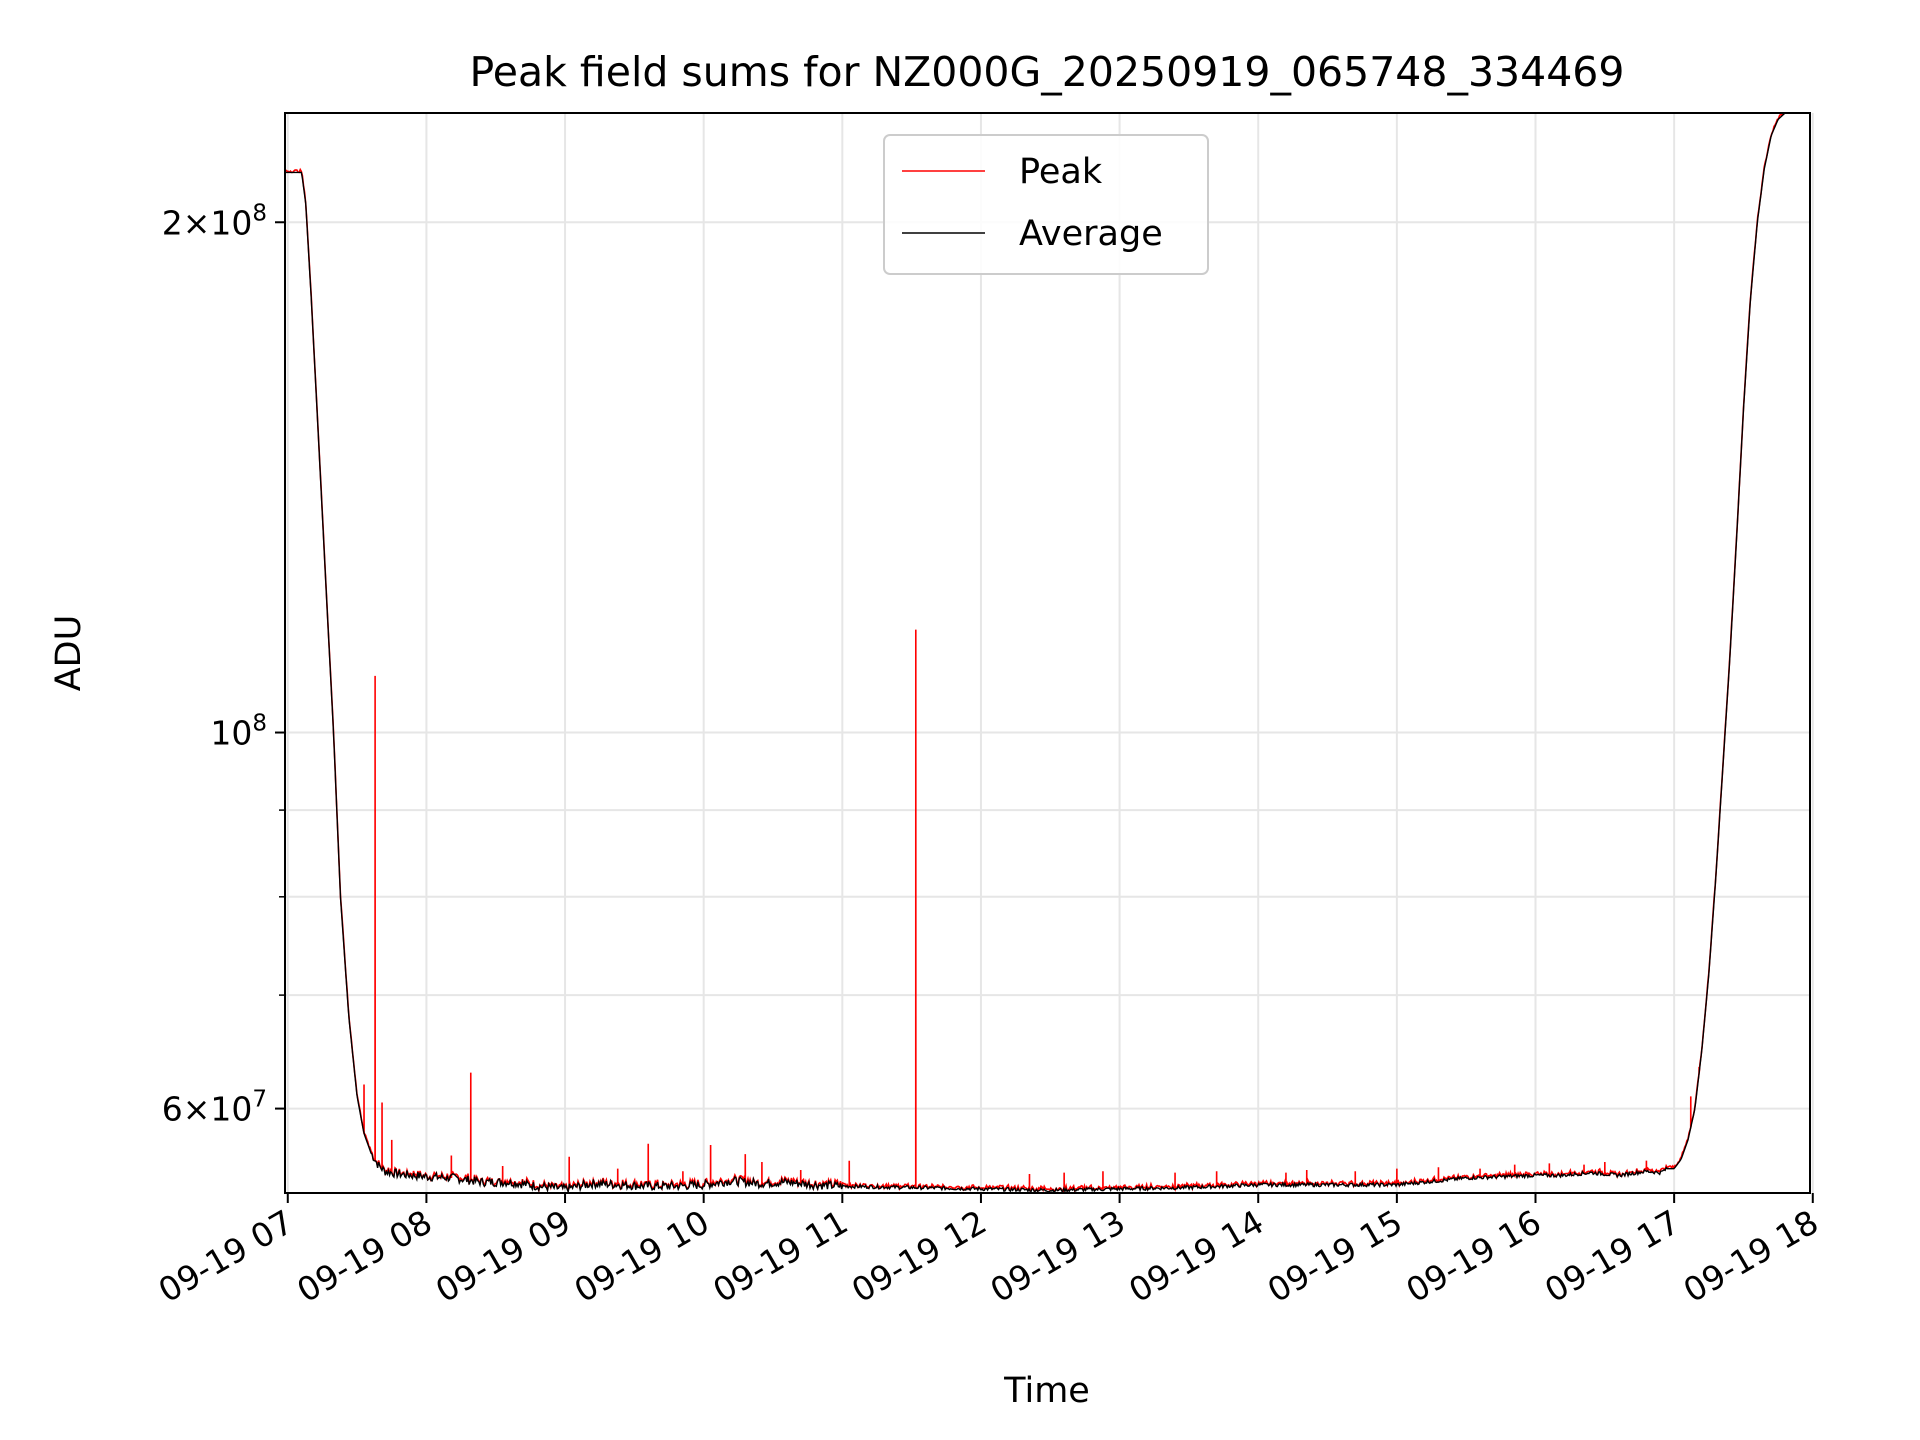  What do you see at coordinates (214, 221) in the screenshot?
I see `y-tick-label: 2×108` at bounding box center [214, 221].